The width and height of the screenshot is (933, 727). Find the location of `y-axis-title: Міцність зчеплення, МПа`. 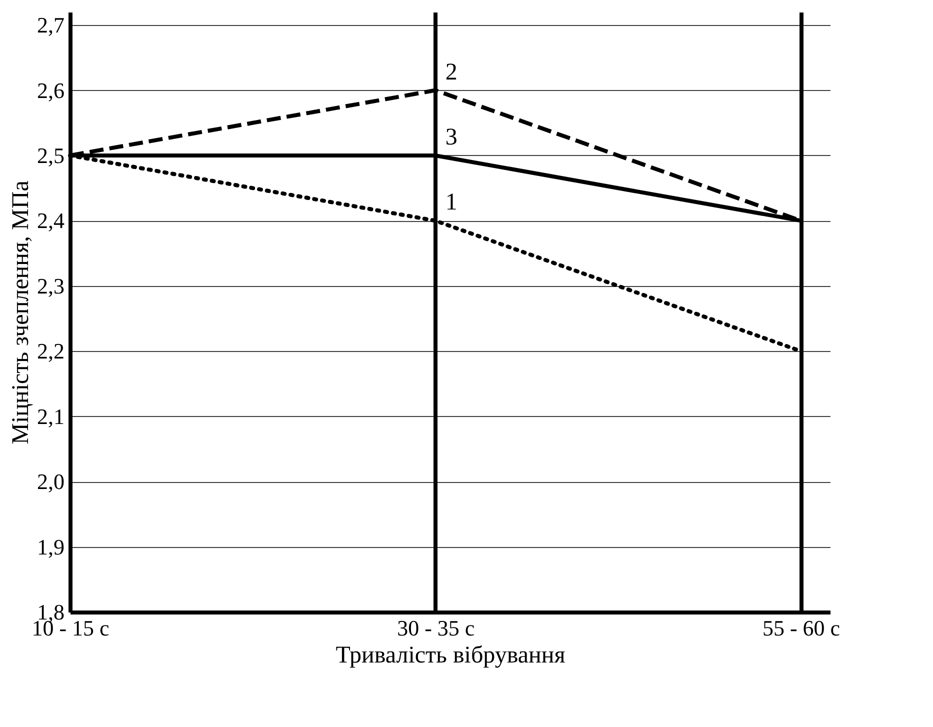

y-axis-title: Міцність зчеплення, МПа is located at coordinates (21, 312).